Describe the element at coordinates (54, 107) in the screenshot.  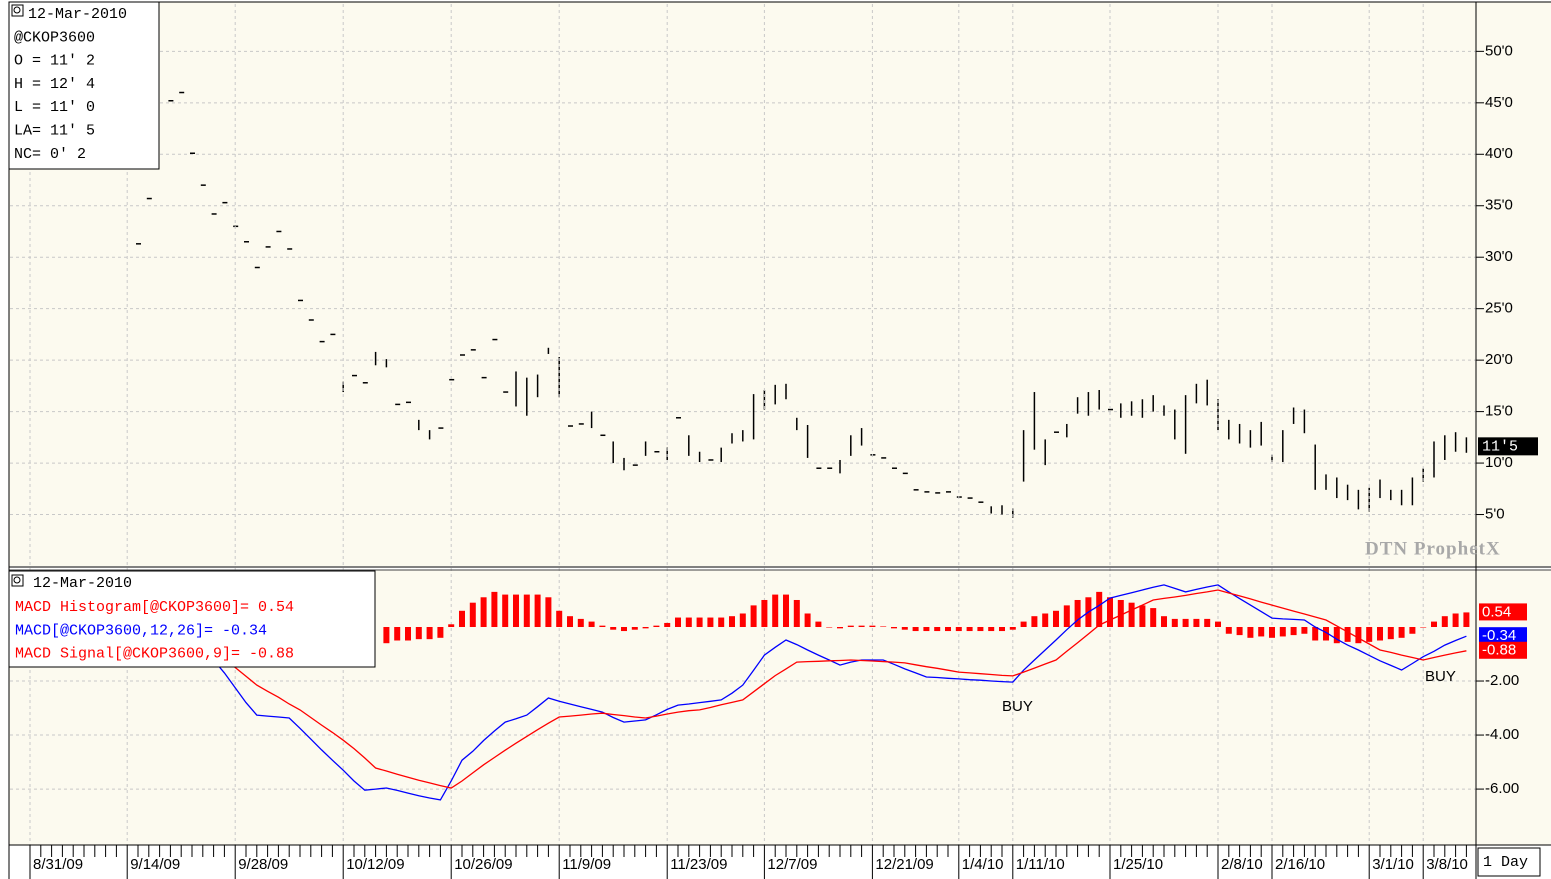
I see `info-line: L = 11' 0` at that location.